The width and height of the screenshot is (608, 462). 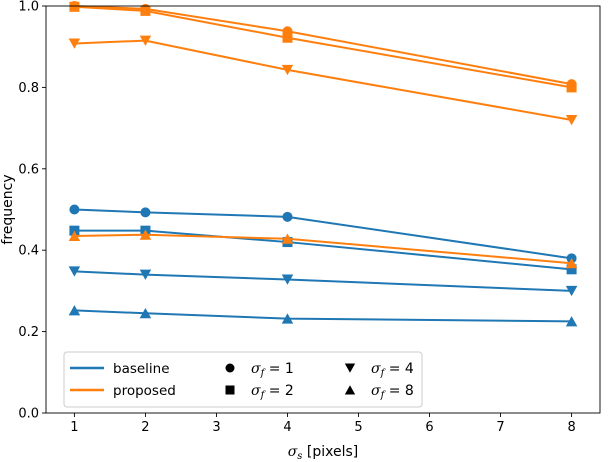 What do you see at coordinates (571, 120) in the screenshot?
I see `point-proposed-sigma-f-4-x8` at bounding box center [571, 120].